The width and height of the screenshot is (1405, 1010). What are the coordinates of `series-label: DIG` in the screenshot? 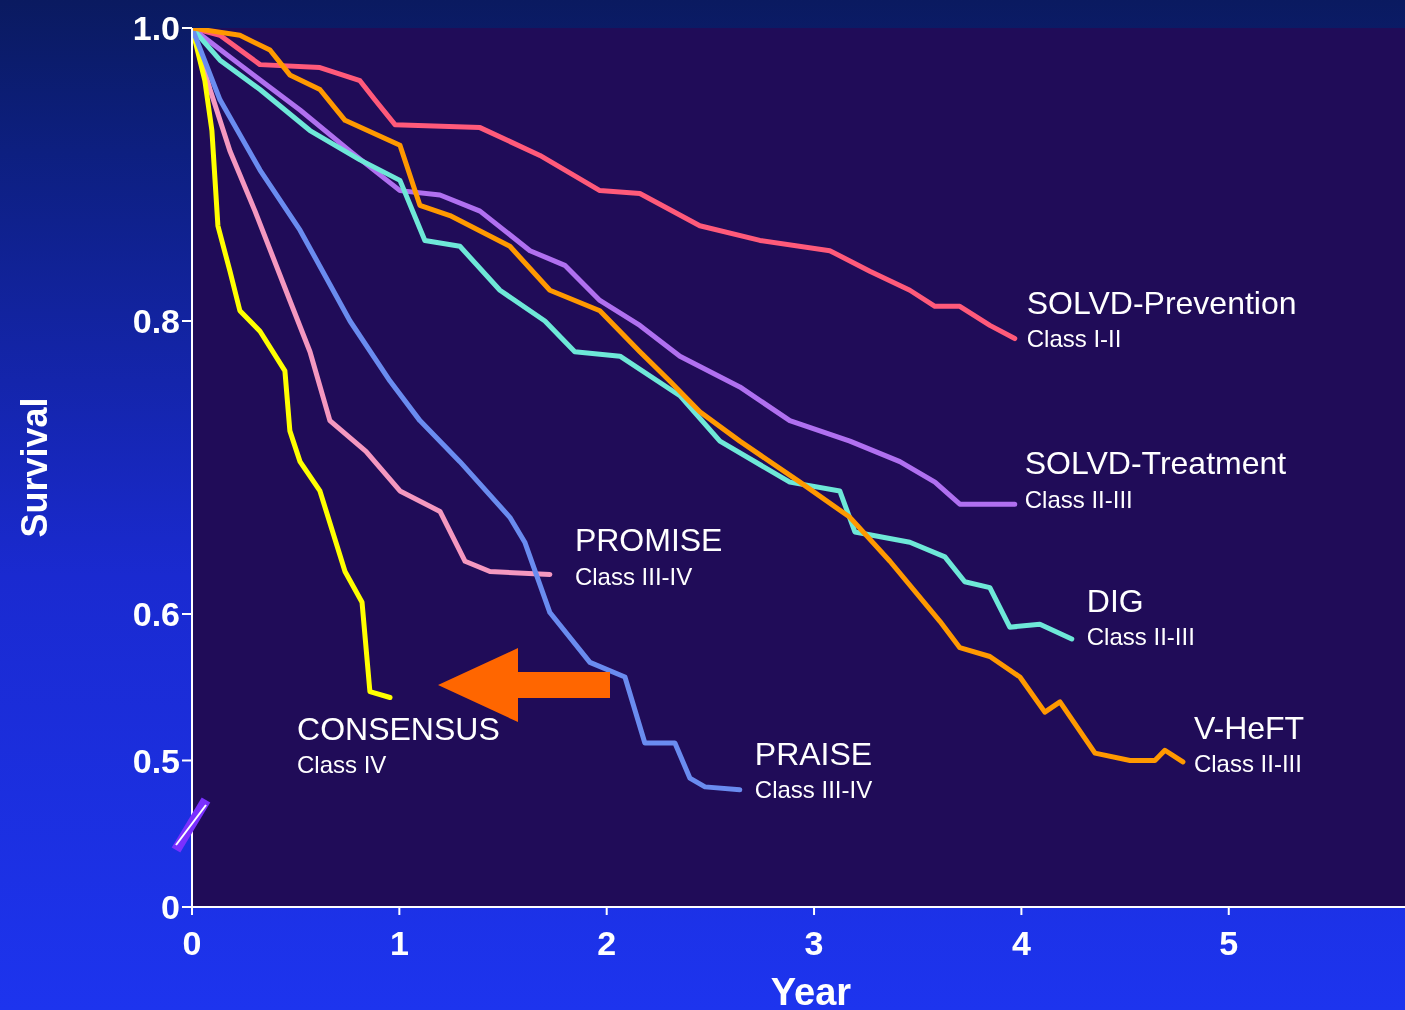 It's located at (1115, 600).